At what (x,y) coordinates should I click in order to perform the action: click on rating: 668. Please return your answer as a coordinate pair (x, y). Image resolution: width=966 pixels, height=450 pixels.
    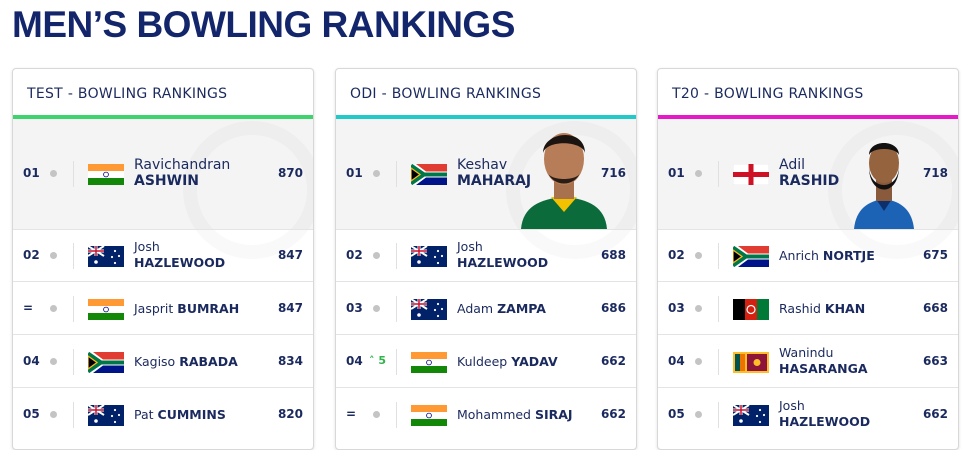
    Looking at the image, I should click on (935, 307).